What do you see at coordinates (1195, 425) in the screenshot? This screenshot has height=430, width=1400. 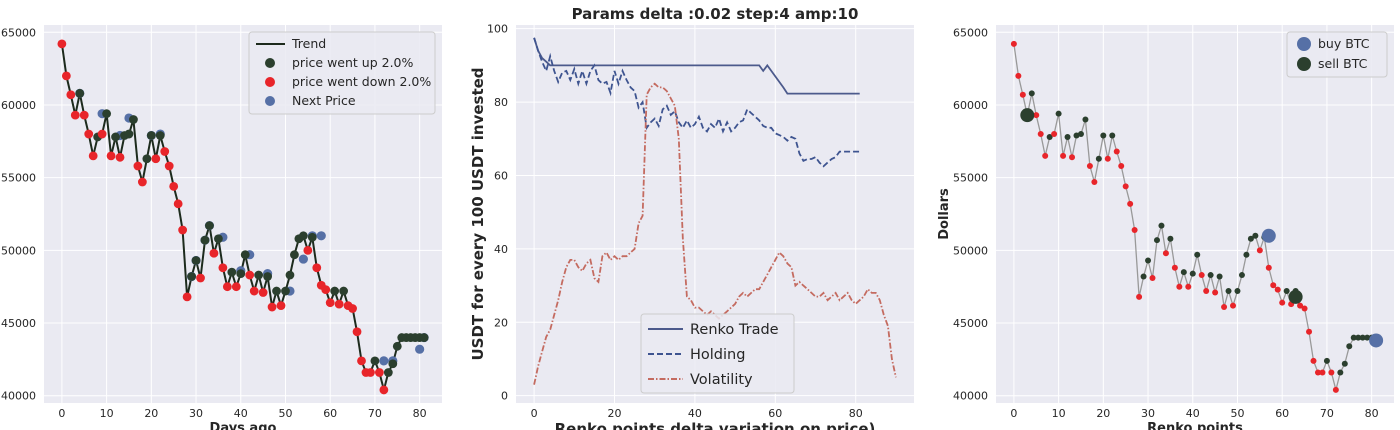 I see `chart-3-xlabel: Renko points` at bounding box center [1195, 425].